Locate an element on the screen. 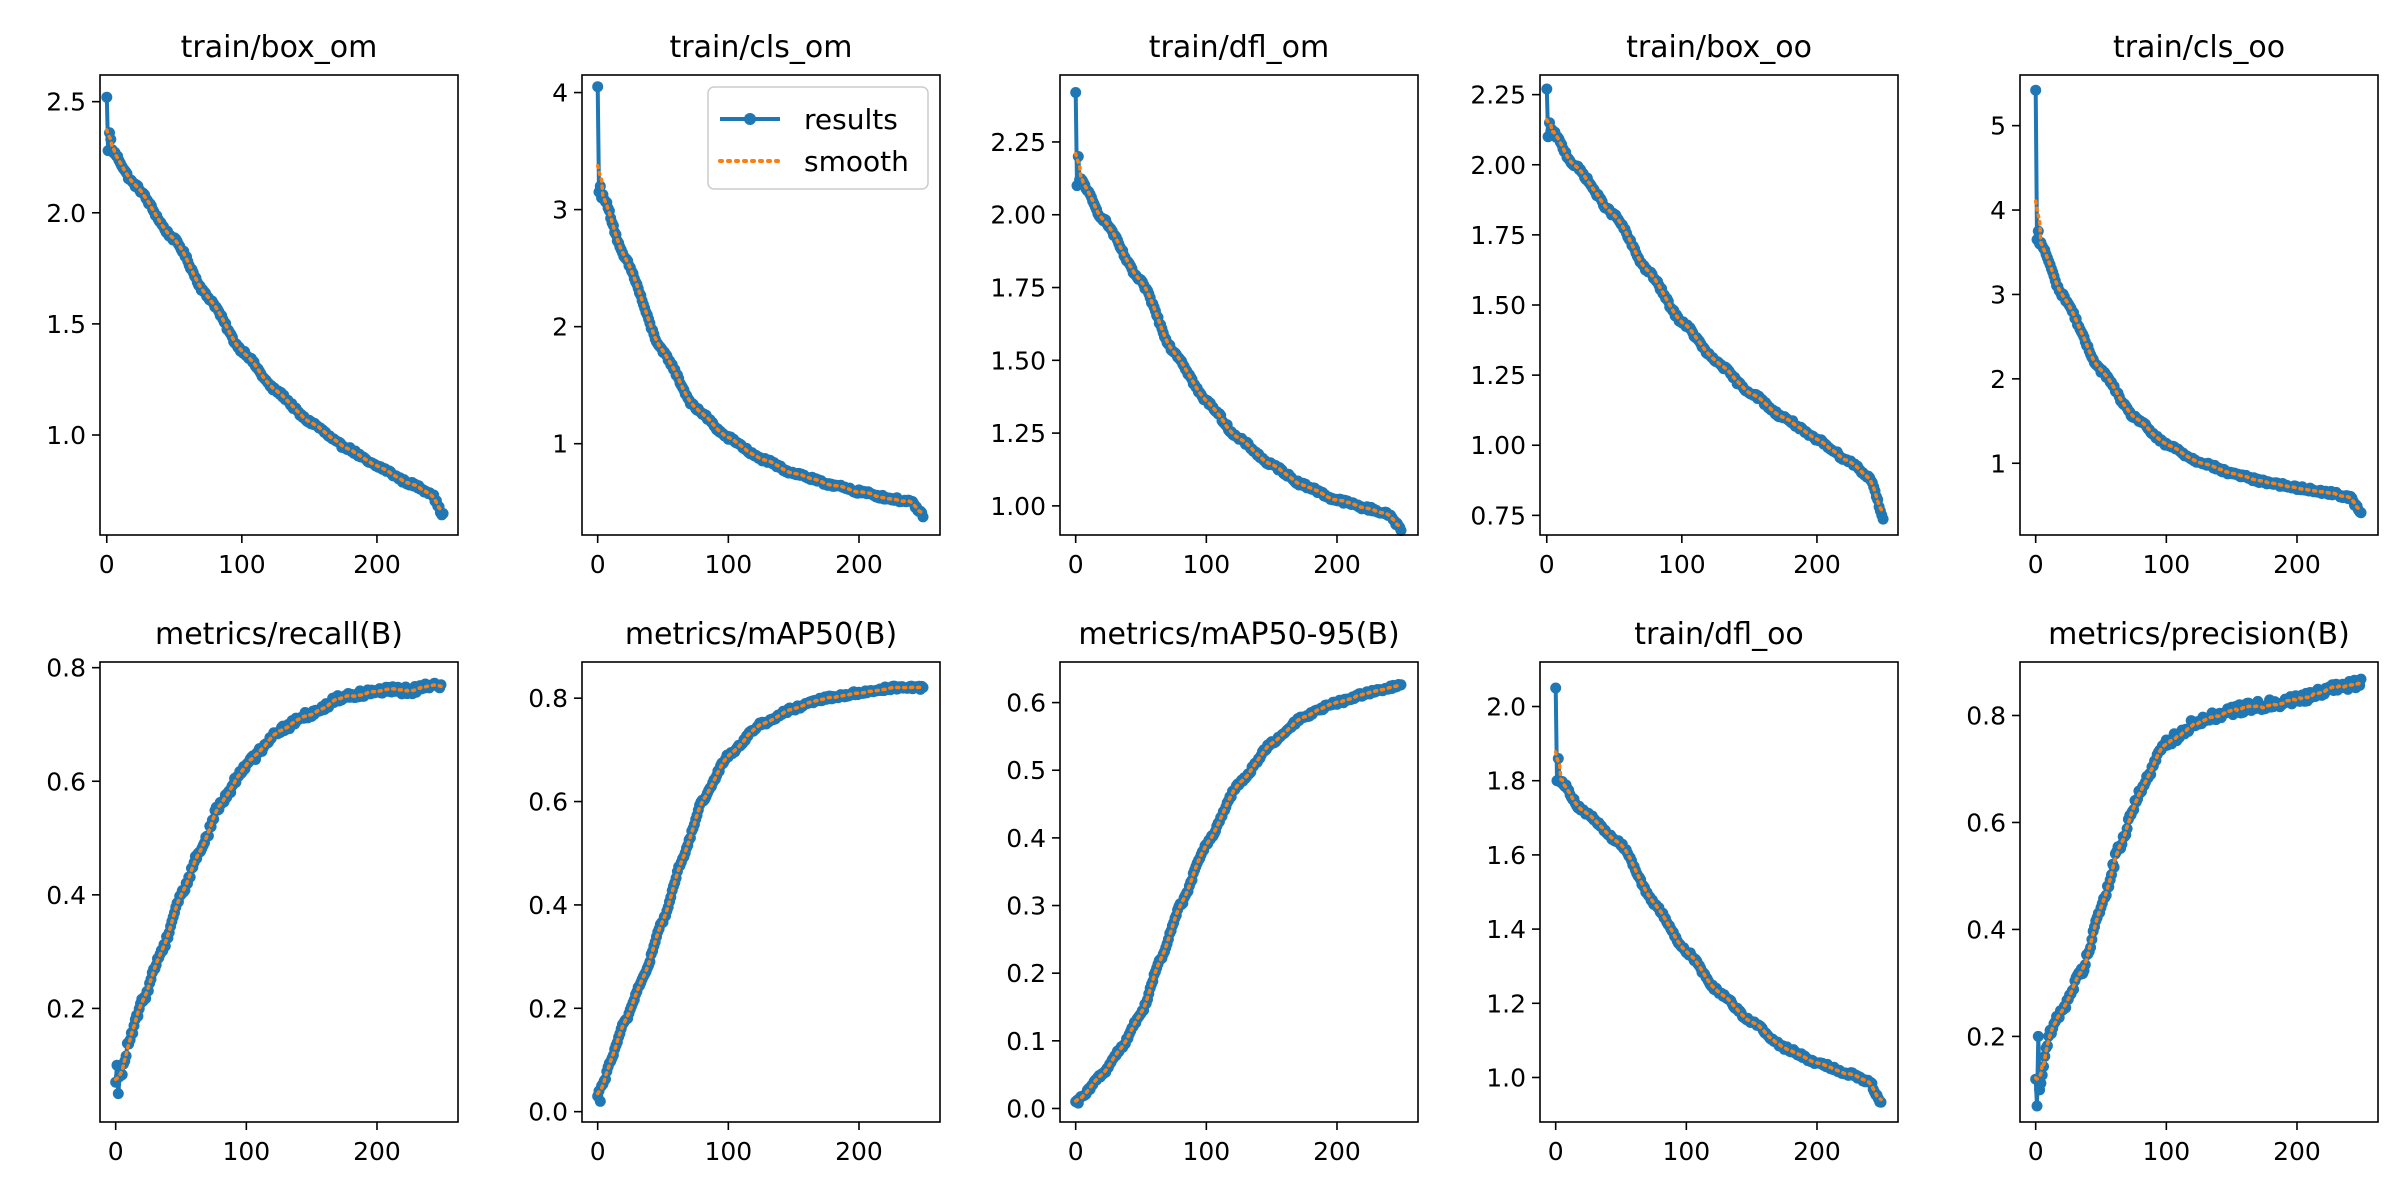 This screenshot has width=2400, height=1200. y-tick-label: 2.25 is located at coordinates (1018, 142).